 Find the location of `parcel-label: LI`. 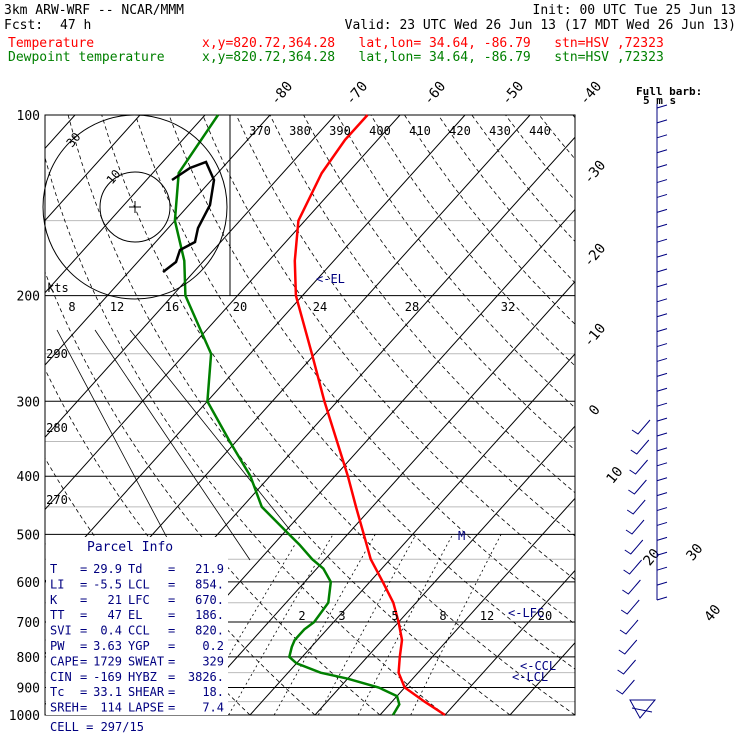

parcel-label: LI is located at coordinates (57, 584).